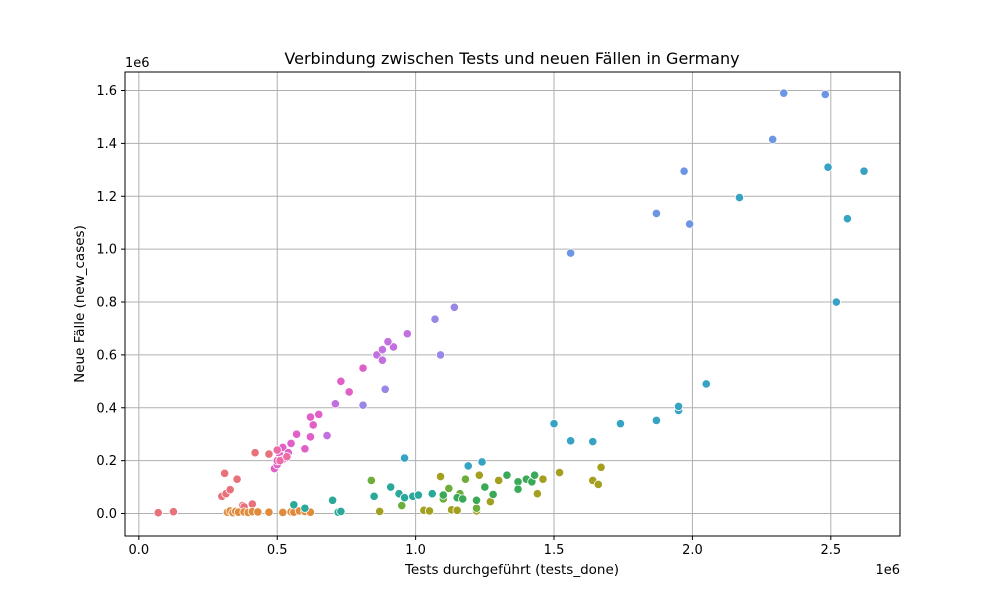  What do you see at coordinates (415, 550) in the screenshot?
I see `x-tick-label: 1.0` at bounding box center [415, 550].